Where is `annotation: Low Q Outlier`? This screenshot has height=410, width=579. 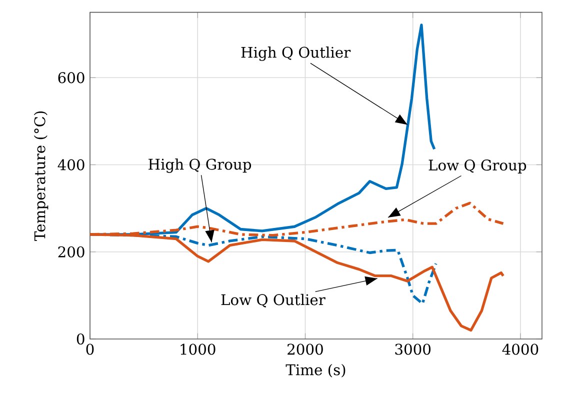 annotation: Low Q Outlier is located at coordinates (273, 301).